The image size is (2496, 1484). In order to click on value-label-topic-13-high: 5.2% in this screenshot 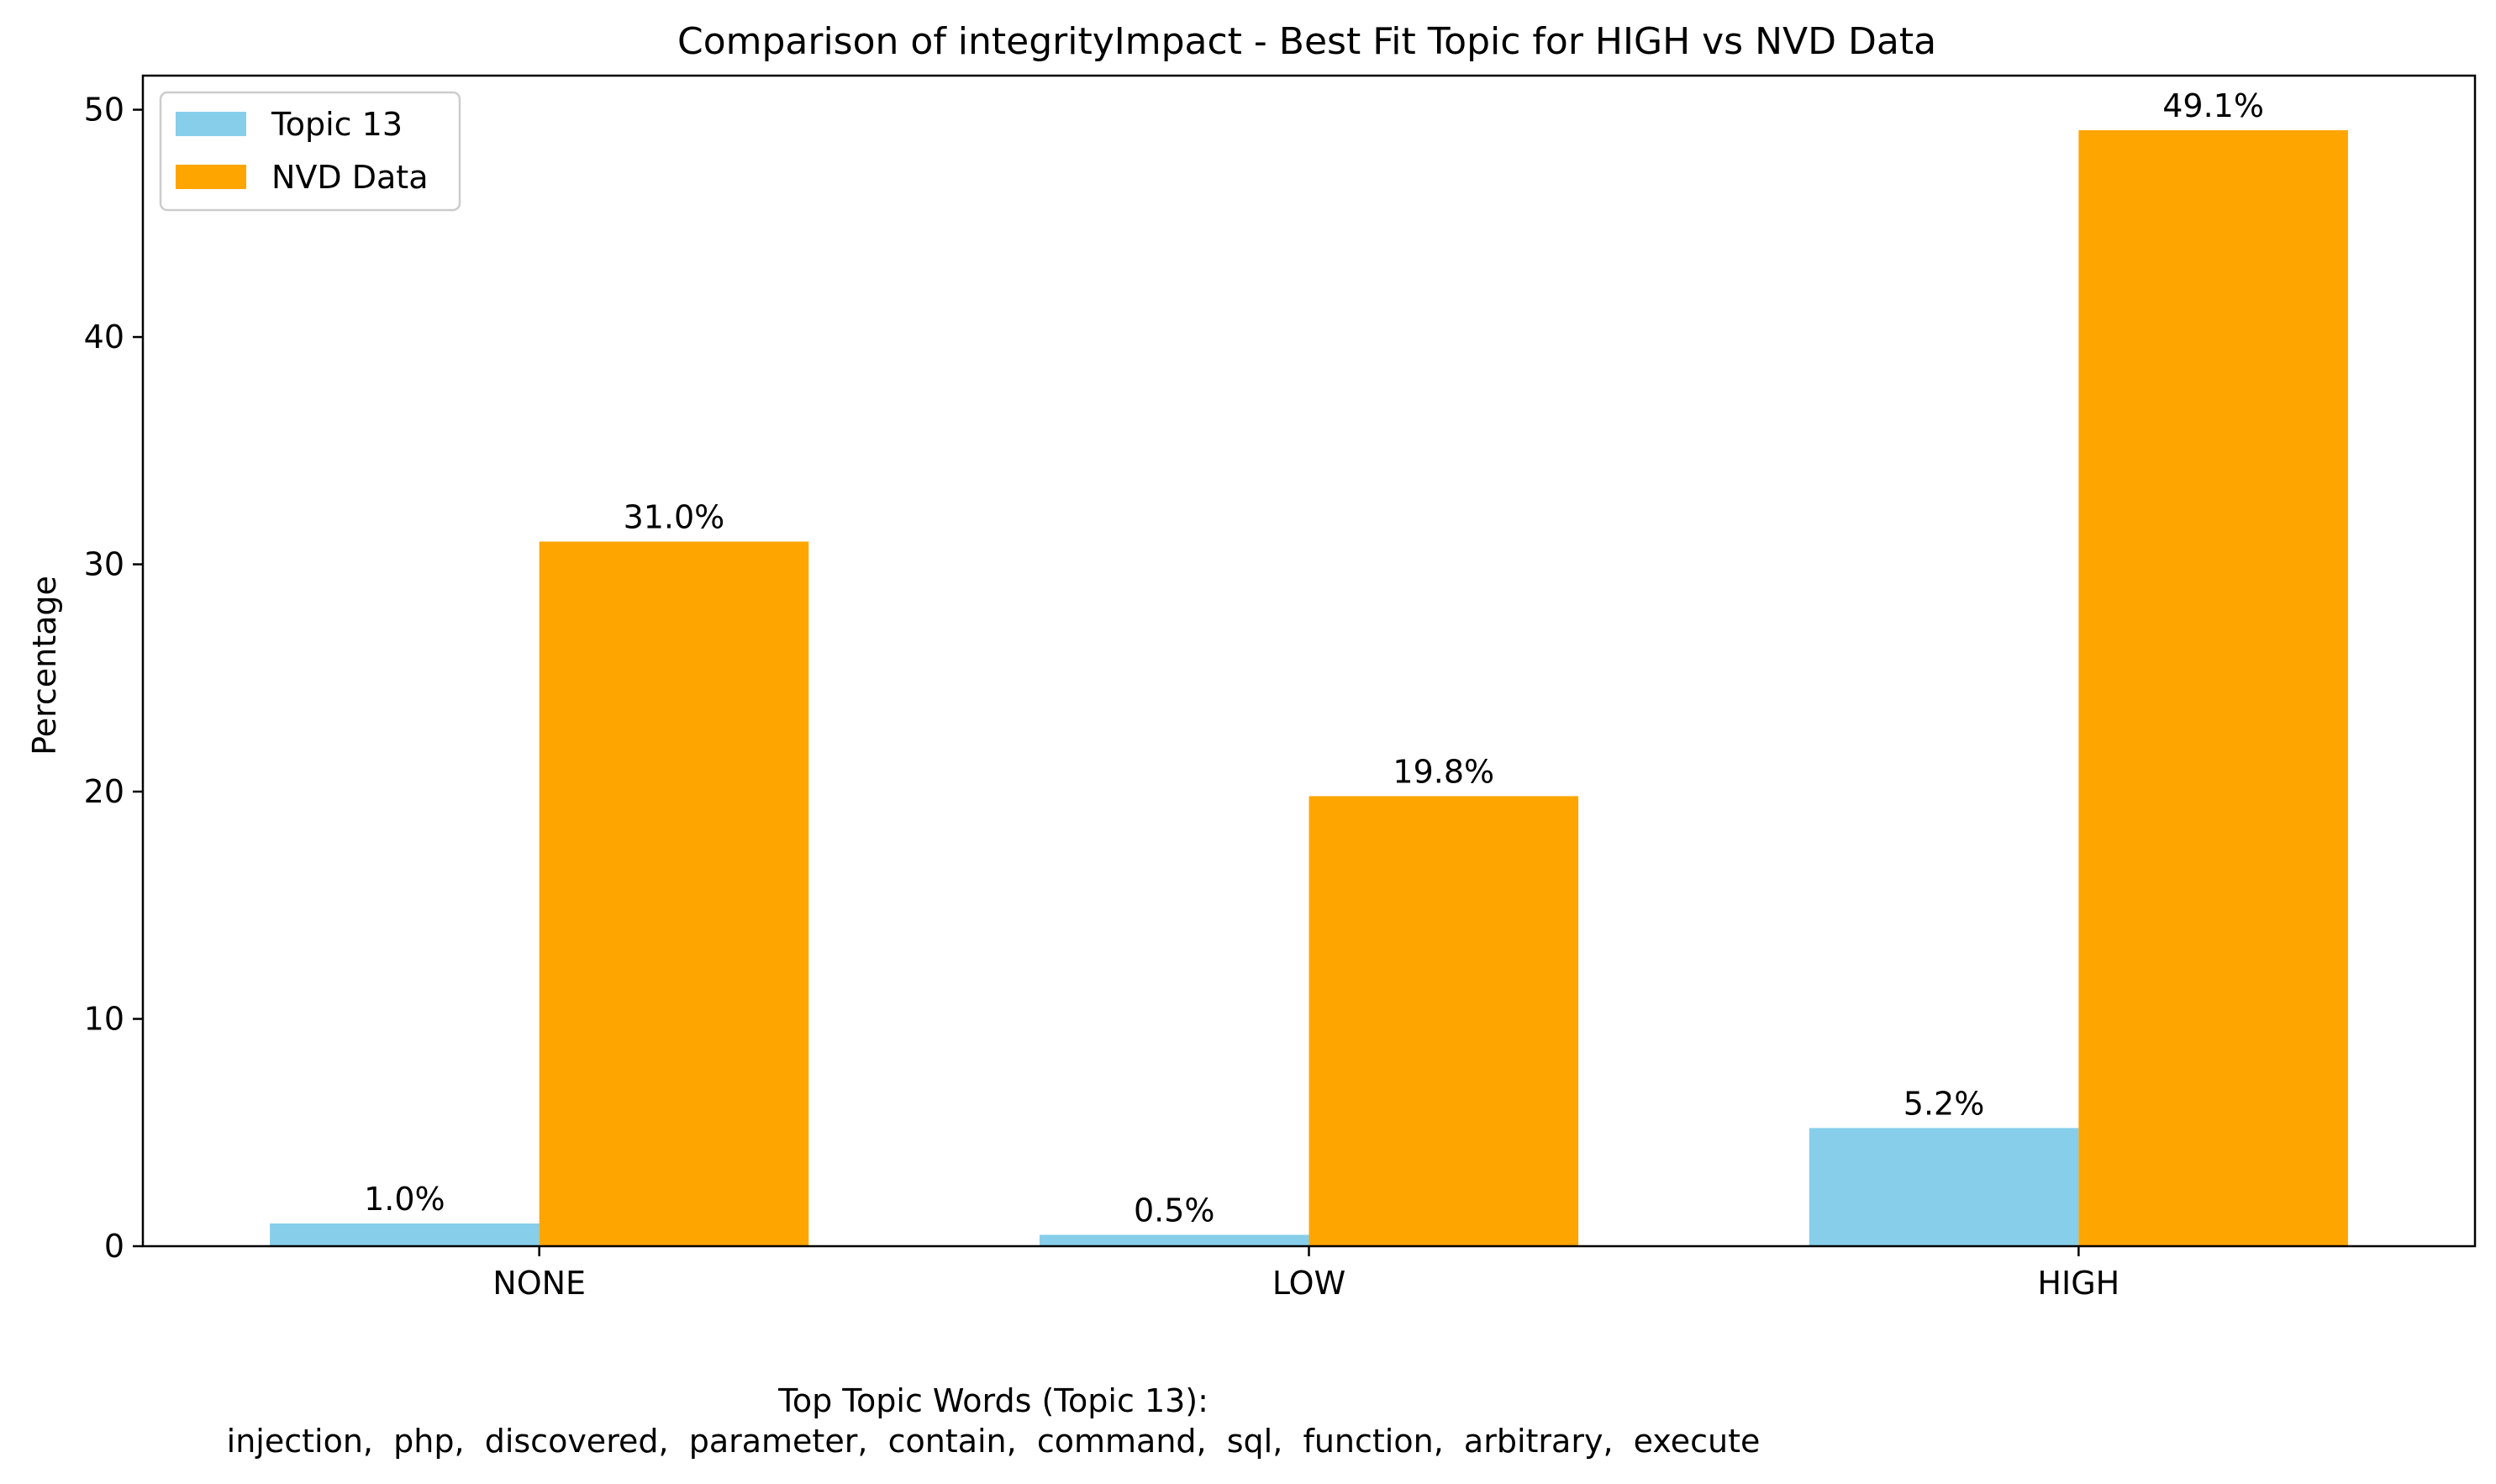, I will do `click(1945, 1103)`.